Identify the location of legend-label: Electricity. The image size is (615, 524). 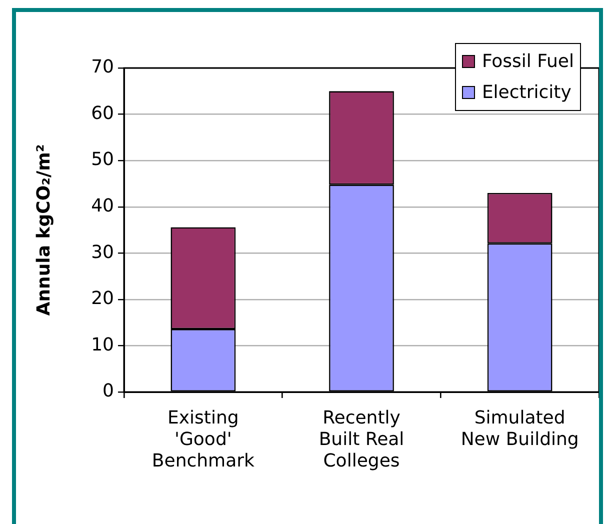
(527, 93).